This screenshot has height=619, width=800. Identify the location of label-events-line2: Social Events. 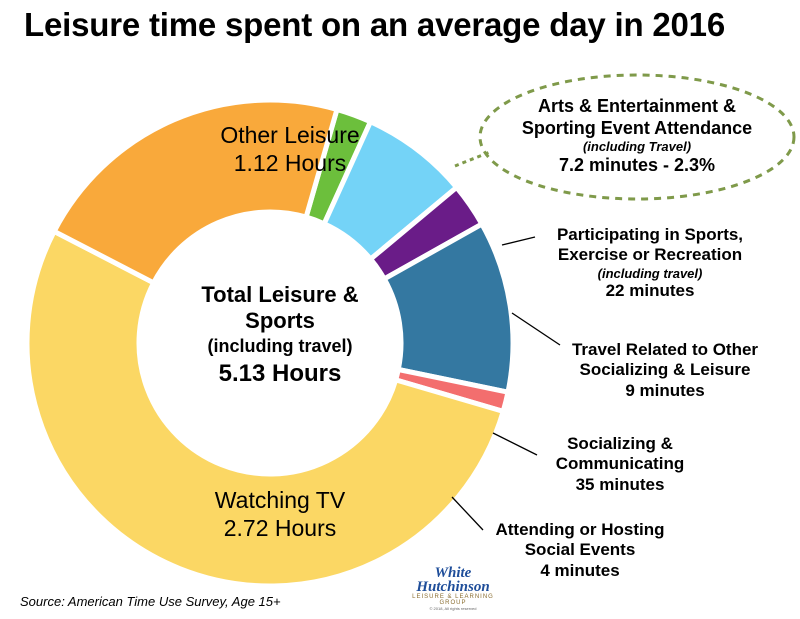
(580, 550).